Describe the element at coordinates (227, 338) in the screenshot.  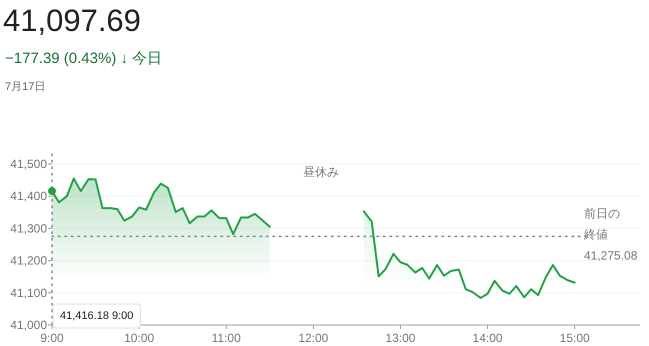
I see `x-tick-label: 11:00` at that location.